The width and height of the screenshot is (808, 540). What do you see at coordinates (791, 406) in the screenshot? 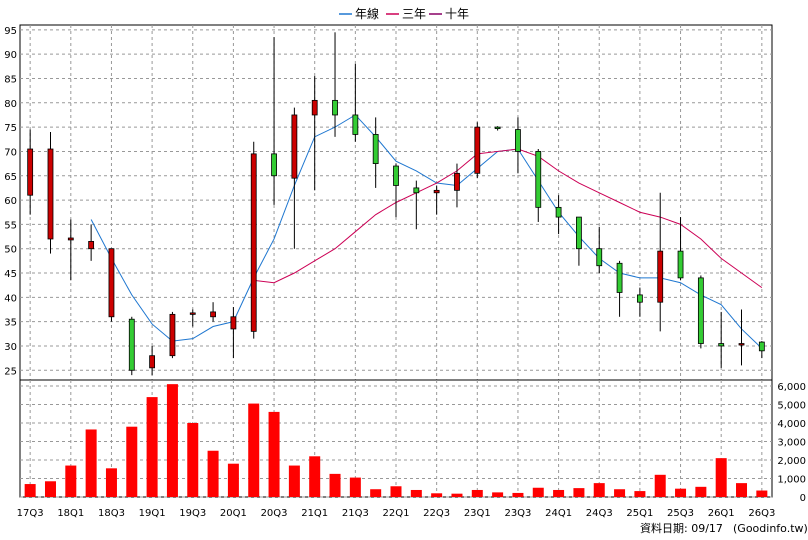
I see `volume-y-tick-label: 5,000` at bounding box center [791, 406].